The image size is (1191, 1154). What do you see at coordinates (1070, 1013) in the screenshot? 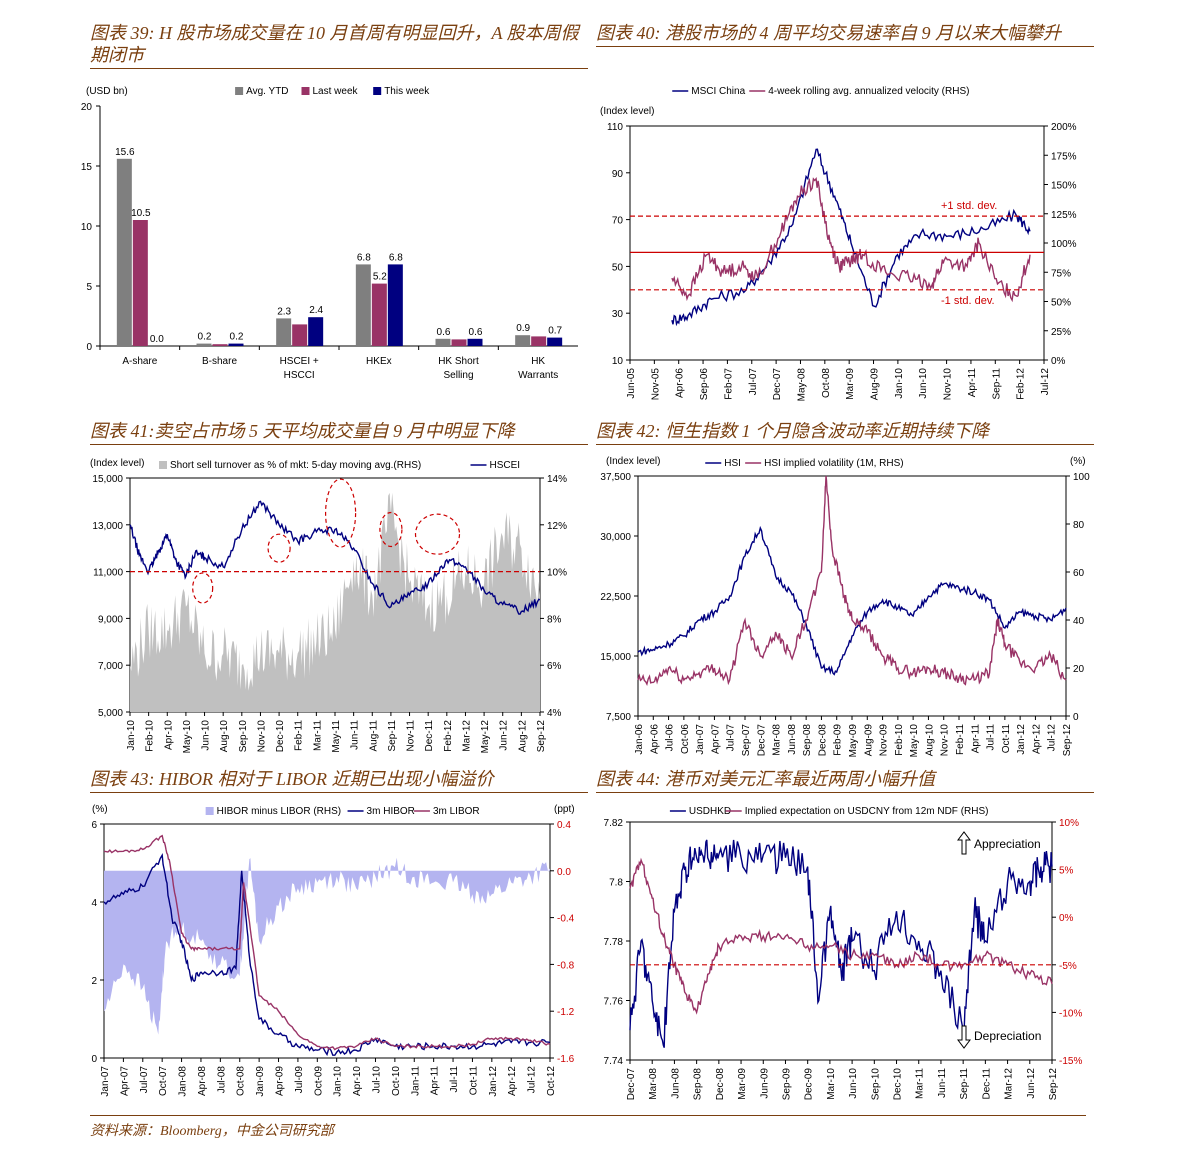
I see `y2-tick-label: -10%` at bounding box center [1070, 1013].